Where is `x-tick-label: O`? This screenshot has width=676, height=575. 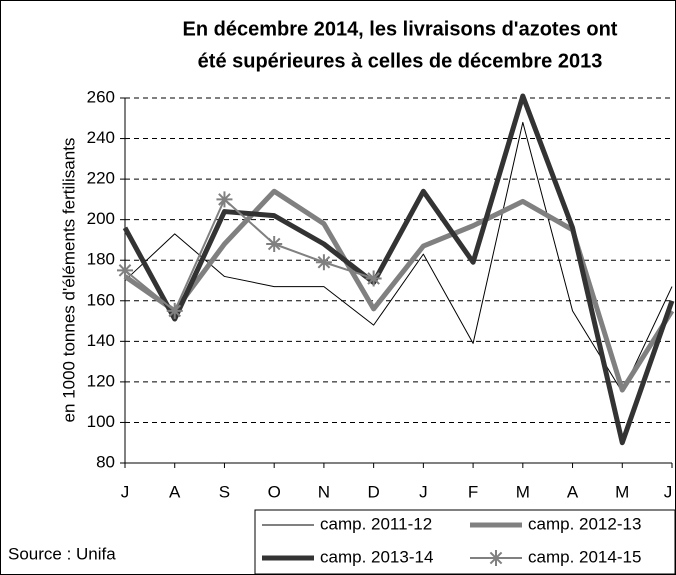 x-tick-label: O is located at coordinates (274, 491).